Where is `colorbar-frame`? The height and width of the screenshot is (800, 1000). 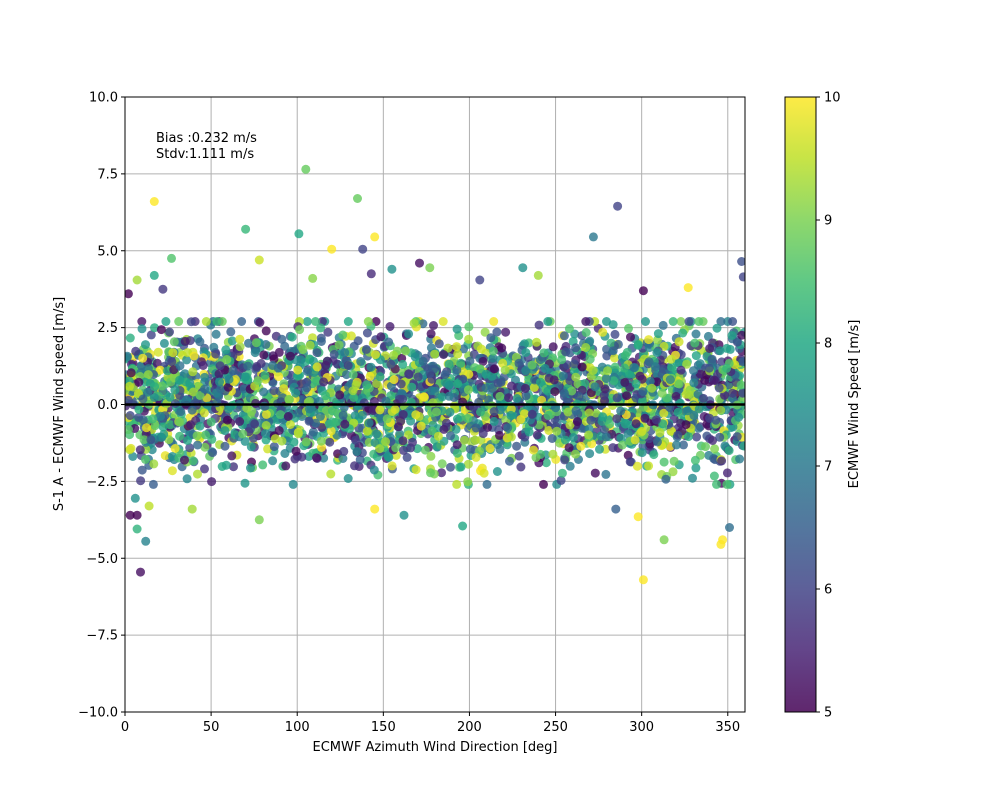 colorbar-frame is located at coordinates (800, 404).